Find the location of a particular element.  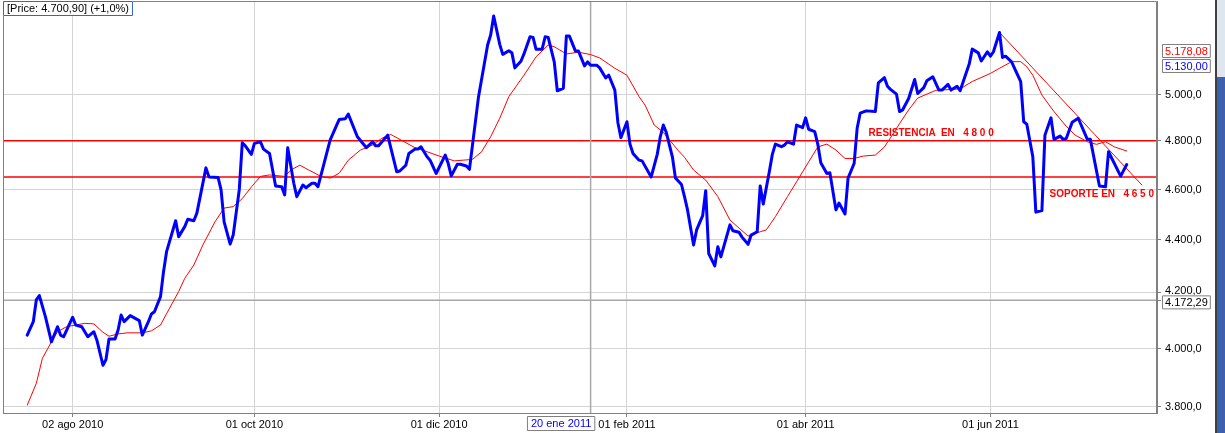

x-tick-label: 01 jun 2011 is located at coordinates (990, 423).